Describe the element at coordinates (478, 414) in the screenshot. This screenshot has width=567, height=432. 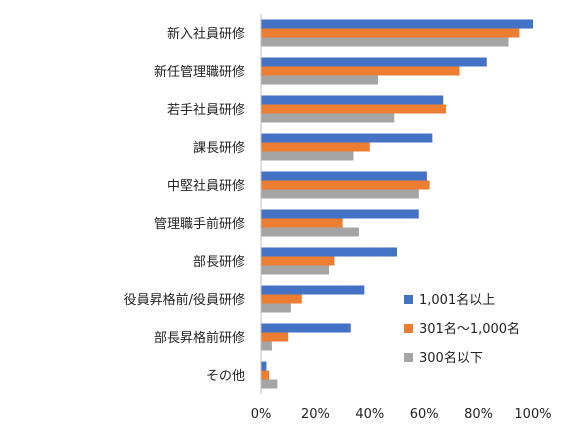
I see `x-tick-label: 80%` at that location.